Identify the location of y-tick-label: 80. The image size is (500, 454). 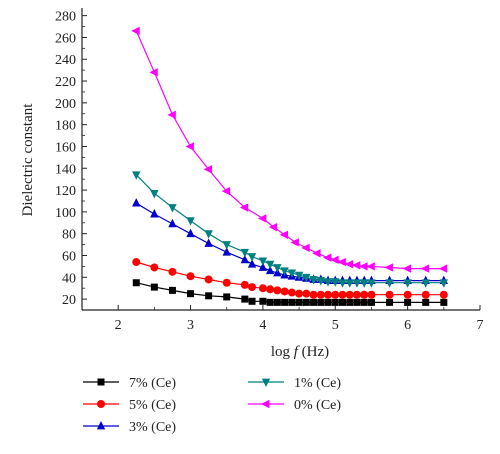
(69, 235).